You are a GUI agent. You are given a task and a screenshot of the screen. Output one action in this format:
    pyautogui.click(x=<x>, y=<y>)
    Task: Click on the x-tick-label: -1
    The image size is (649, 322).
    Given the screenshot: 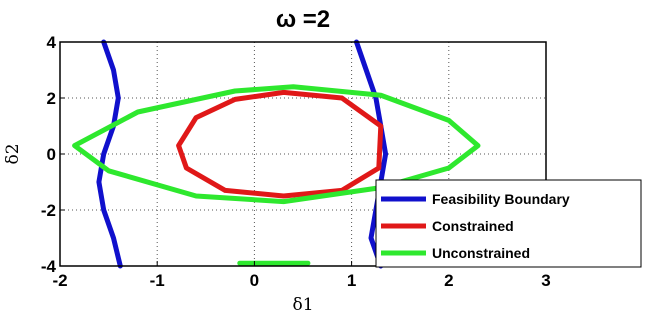 What is the action you would take?
    pyautogui.click(x=157, y=280)
    